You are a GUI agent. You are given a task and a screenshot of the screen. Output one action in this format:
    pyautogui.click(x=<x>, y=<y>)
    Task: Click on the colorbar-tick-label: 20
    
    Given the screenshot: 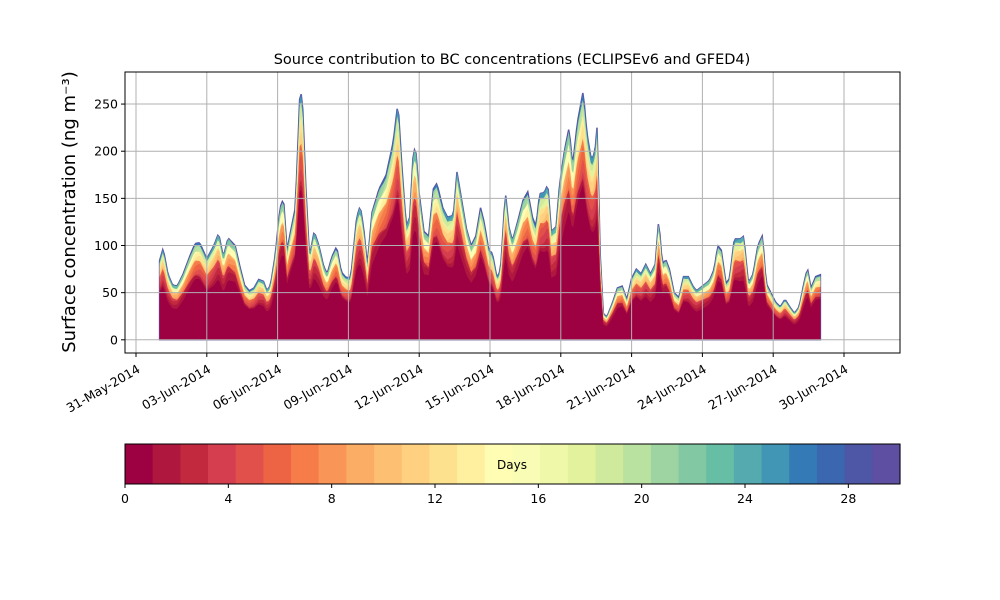 What is the action you would take?
    pyautogui.click(x=642, y=498)
    